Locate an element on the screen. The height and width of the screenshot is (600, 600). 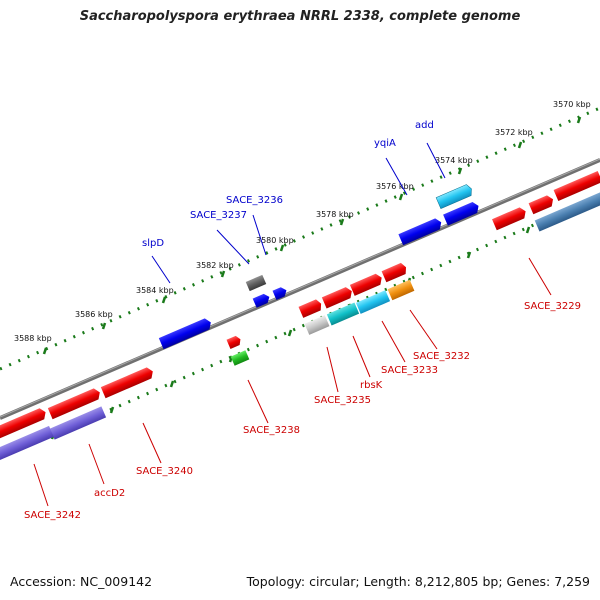
genes-upper-strand is located at coordinates (319, 266).